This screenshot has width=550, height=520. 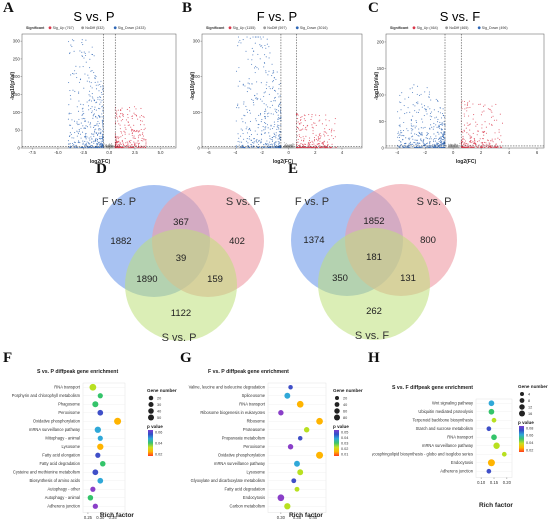 I want to click on plot-frame, so click(x=282, y=91).